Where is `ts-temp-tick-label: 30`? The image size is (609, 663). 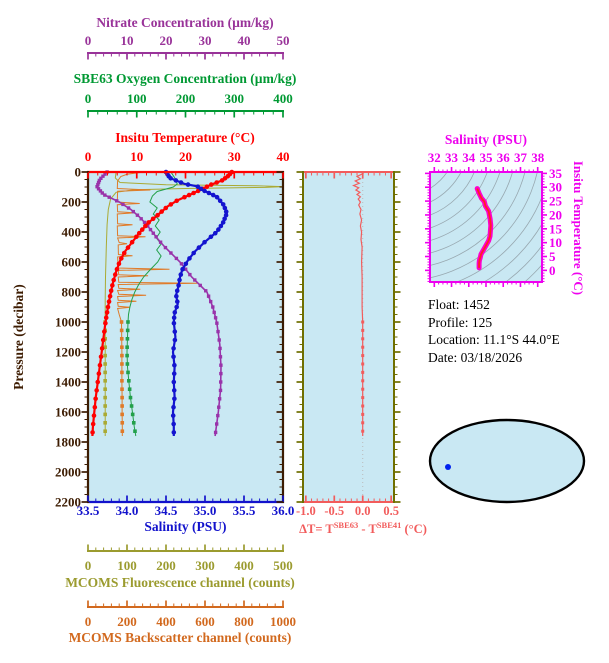 ts-temp-tick-label: 30 is located at coordinates (555, 187).